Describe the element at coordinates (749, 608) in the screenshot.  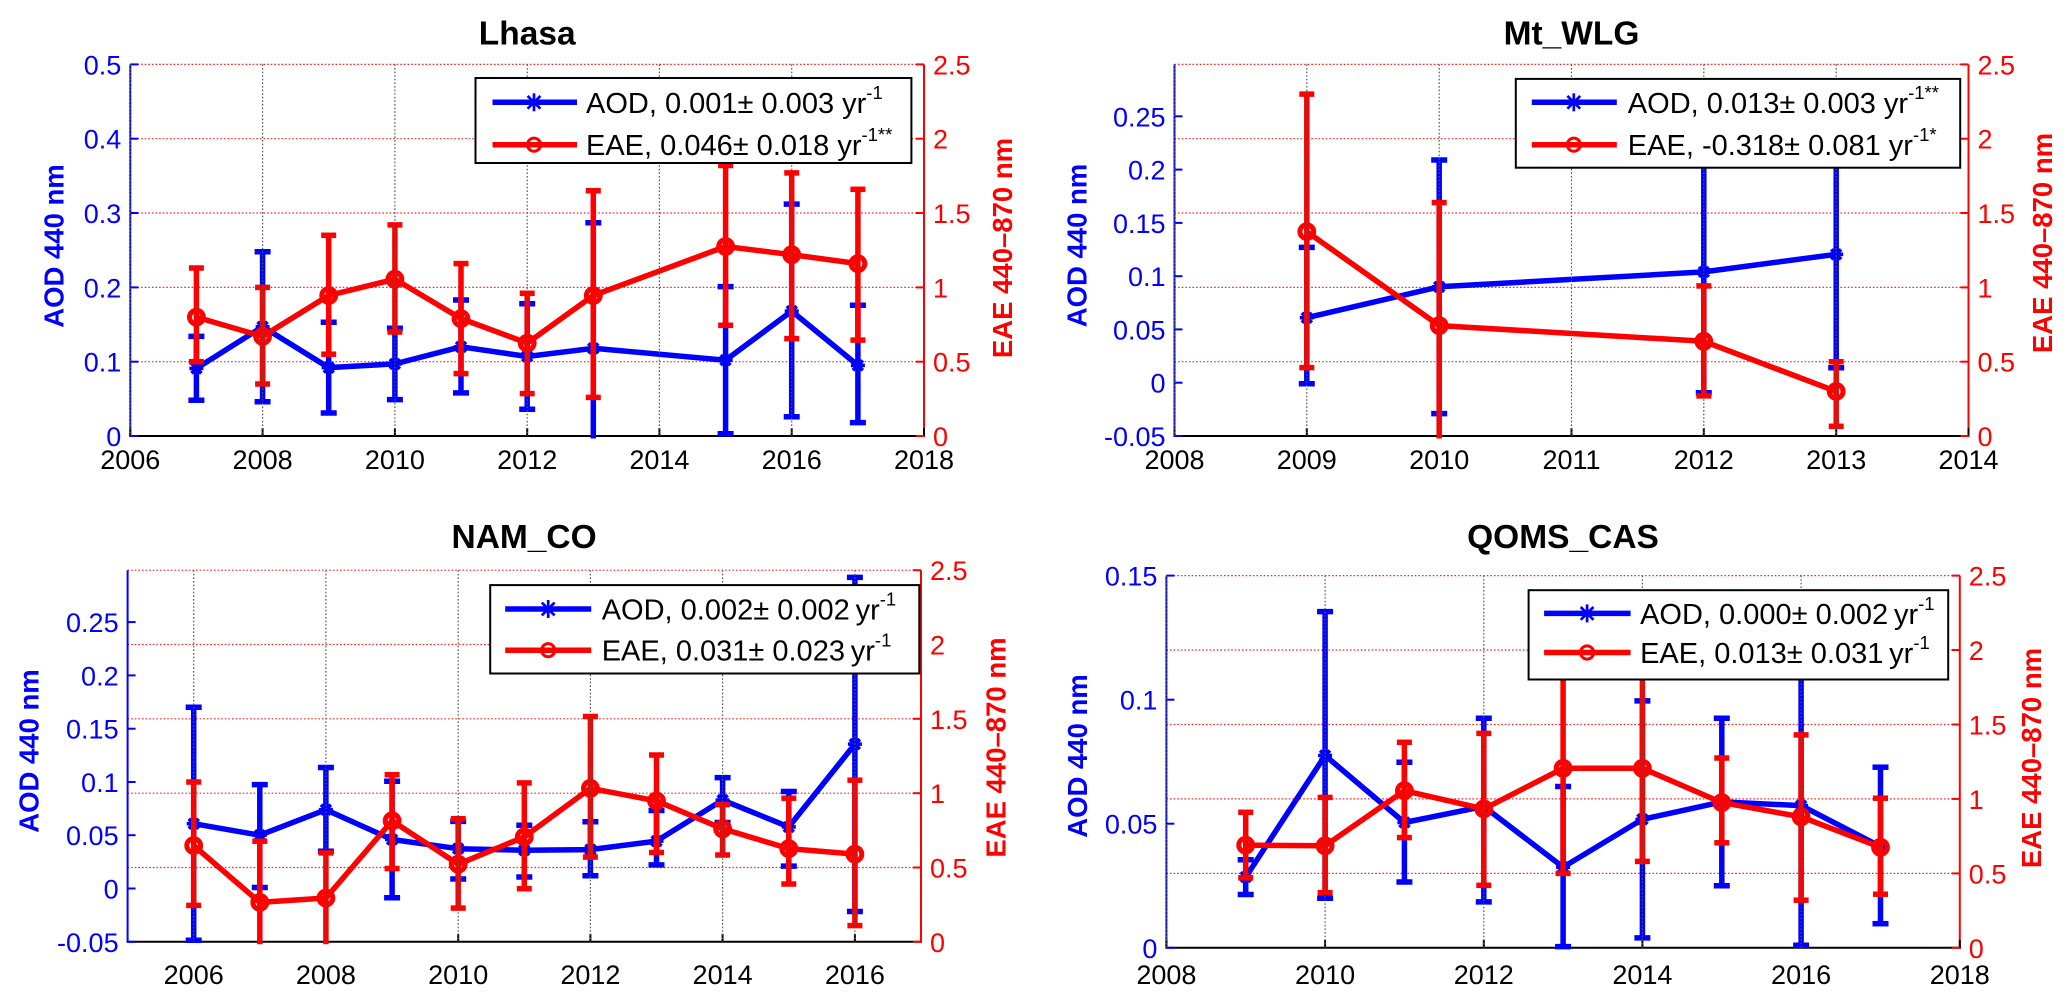
I see `svg-text: AOD, 0.002± 0.002 yr-1` at that location.